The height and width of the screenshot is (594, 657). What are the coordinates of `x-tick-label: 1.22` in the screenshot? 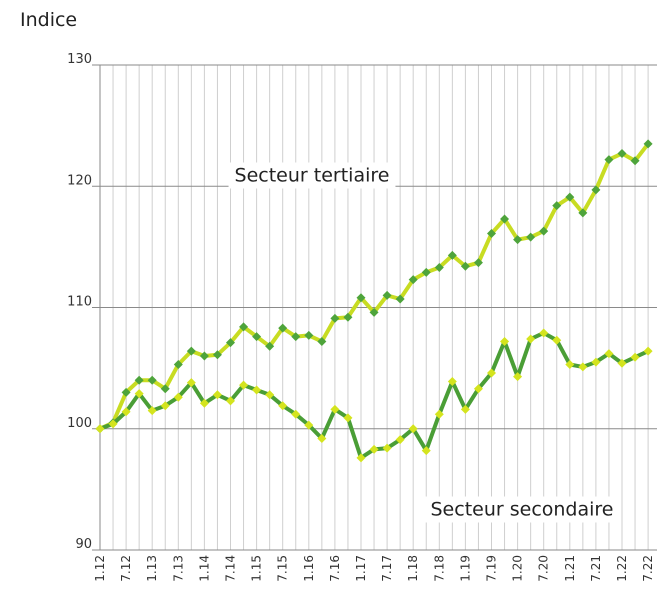 It's located at (622, 568).